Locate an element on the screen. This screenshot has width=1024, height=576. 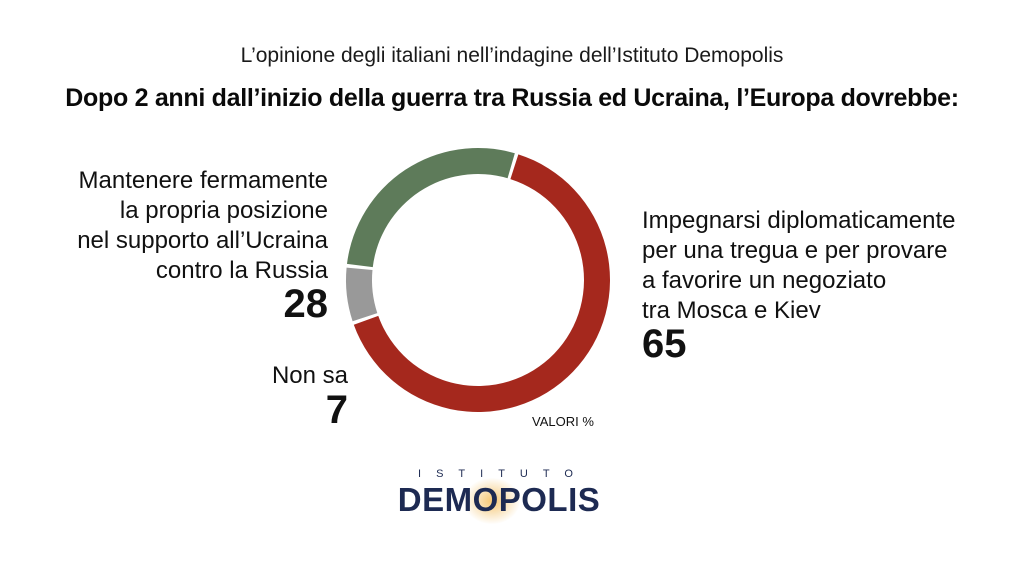
donut-chart is located at coordinates (478, 279).